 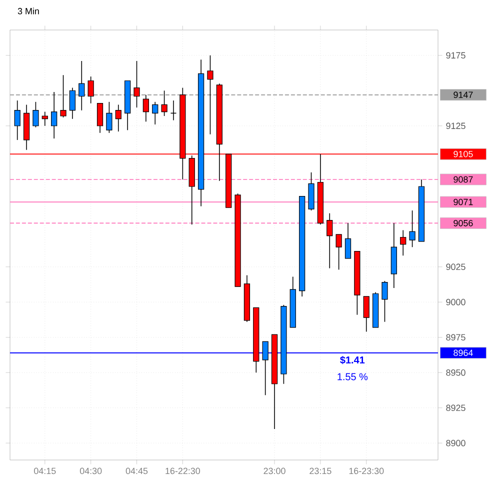 What do you see at coordinates (456, 302) in the screenshot?
I see `y-tick-label: 9000` at bounding box center [456, 302].